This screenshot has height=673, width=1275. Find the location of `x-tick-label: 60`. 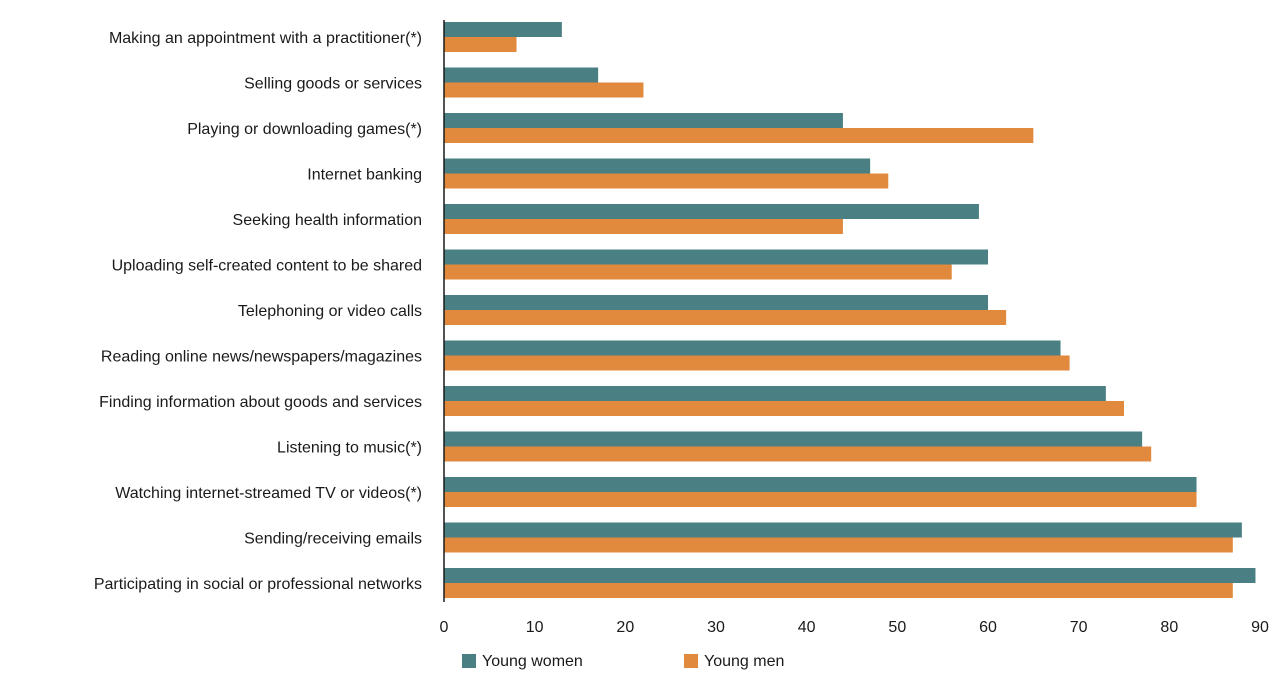

x-tick-label: 60 is located at coordinates (988, 627).